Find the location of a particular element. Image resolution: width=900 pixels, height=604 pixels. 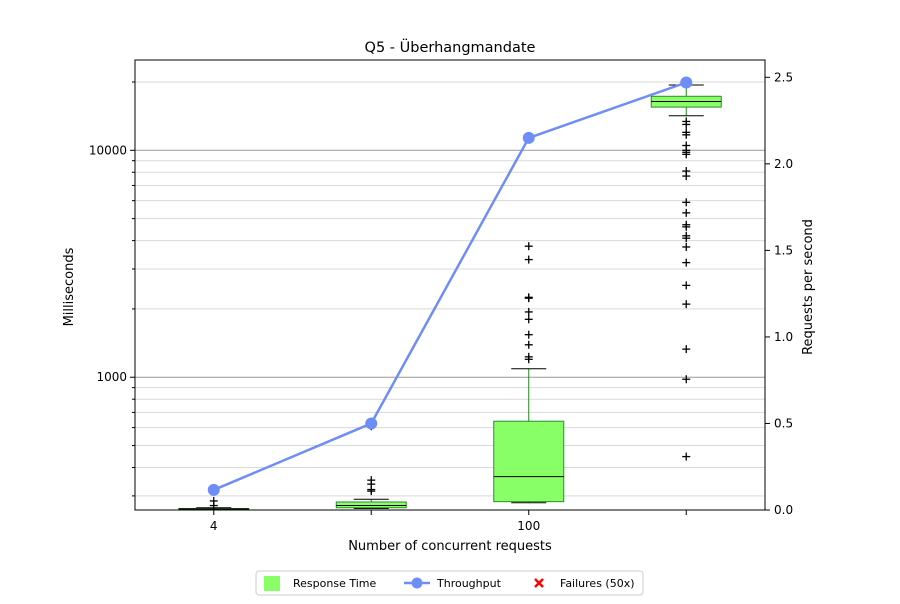

x-tick-label: 100 is located at coordinates (528, 526).